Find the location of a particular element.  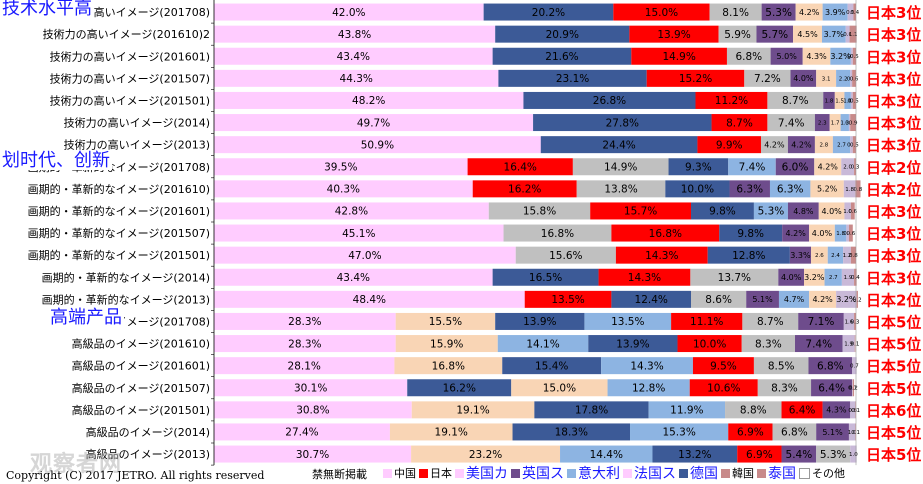

category-label: 技術力の高いイメージ(2013) is located at coordinates (137, 145).